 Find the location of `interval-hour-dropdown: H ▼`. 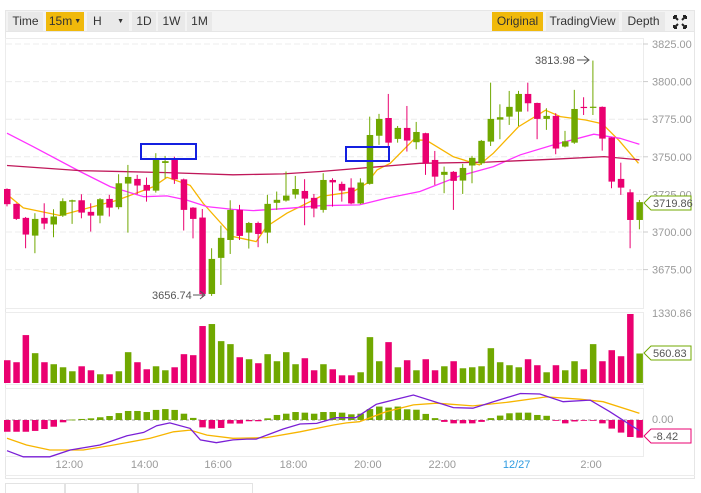

interval-hour-dropdown: H ▼ is located at coordinates (108, 21).